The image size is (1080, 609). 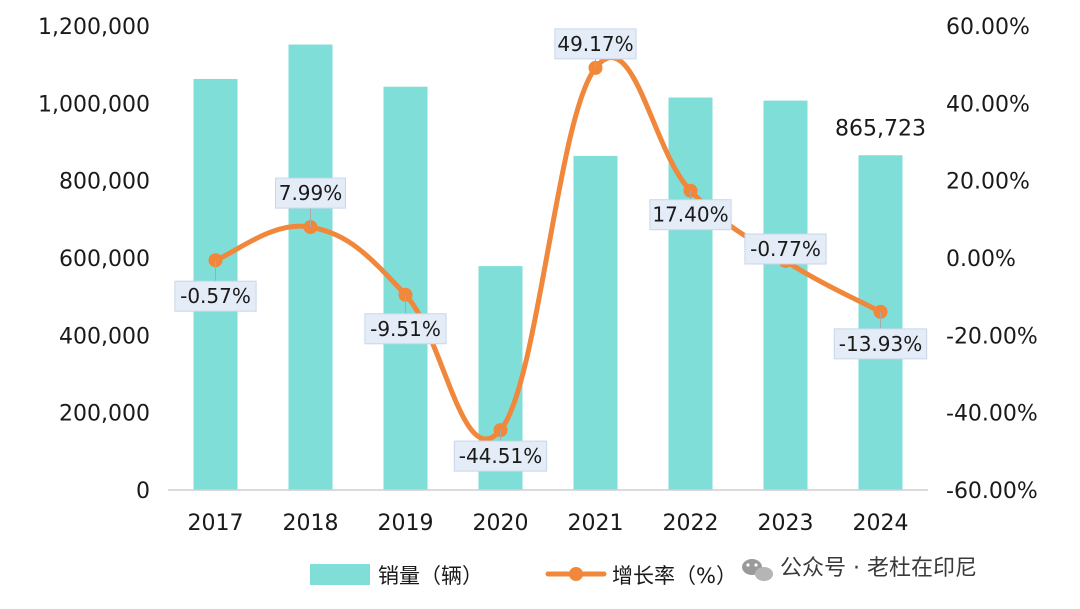 I want to click on x-tick-label-2021: 2021, so click(x=596, y=523).